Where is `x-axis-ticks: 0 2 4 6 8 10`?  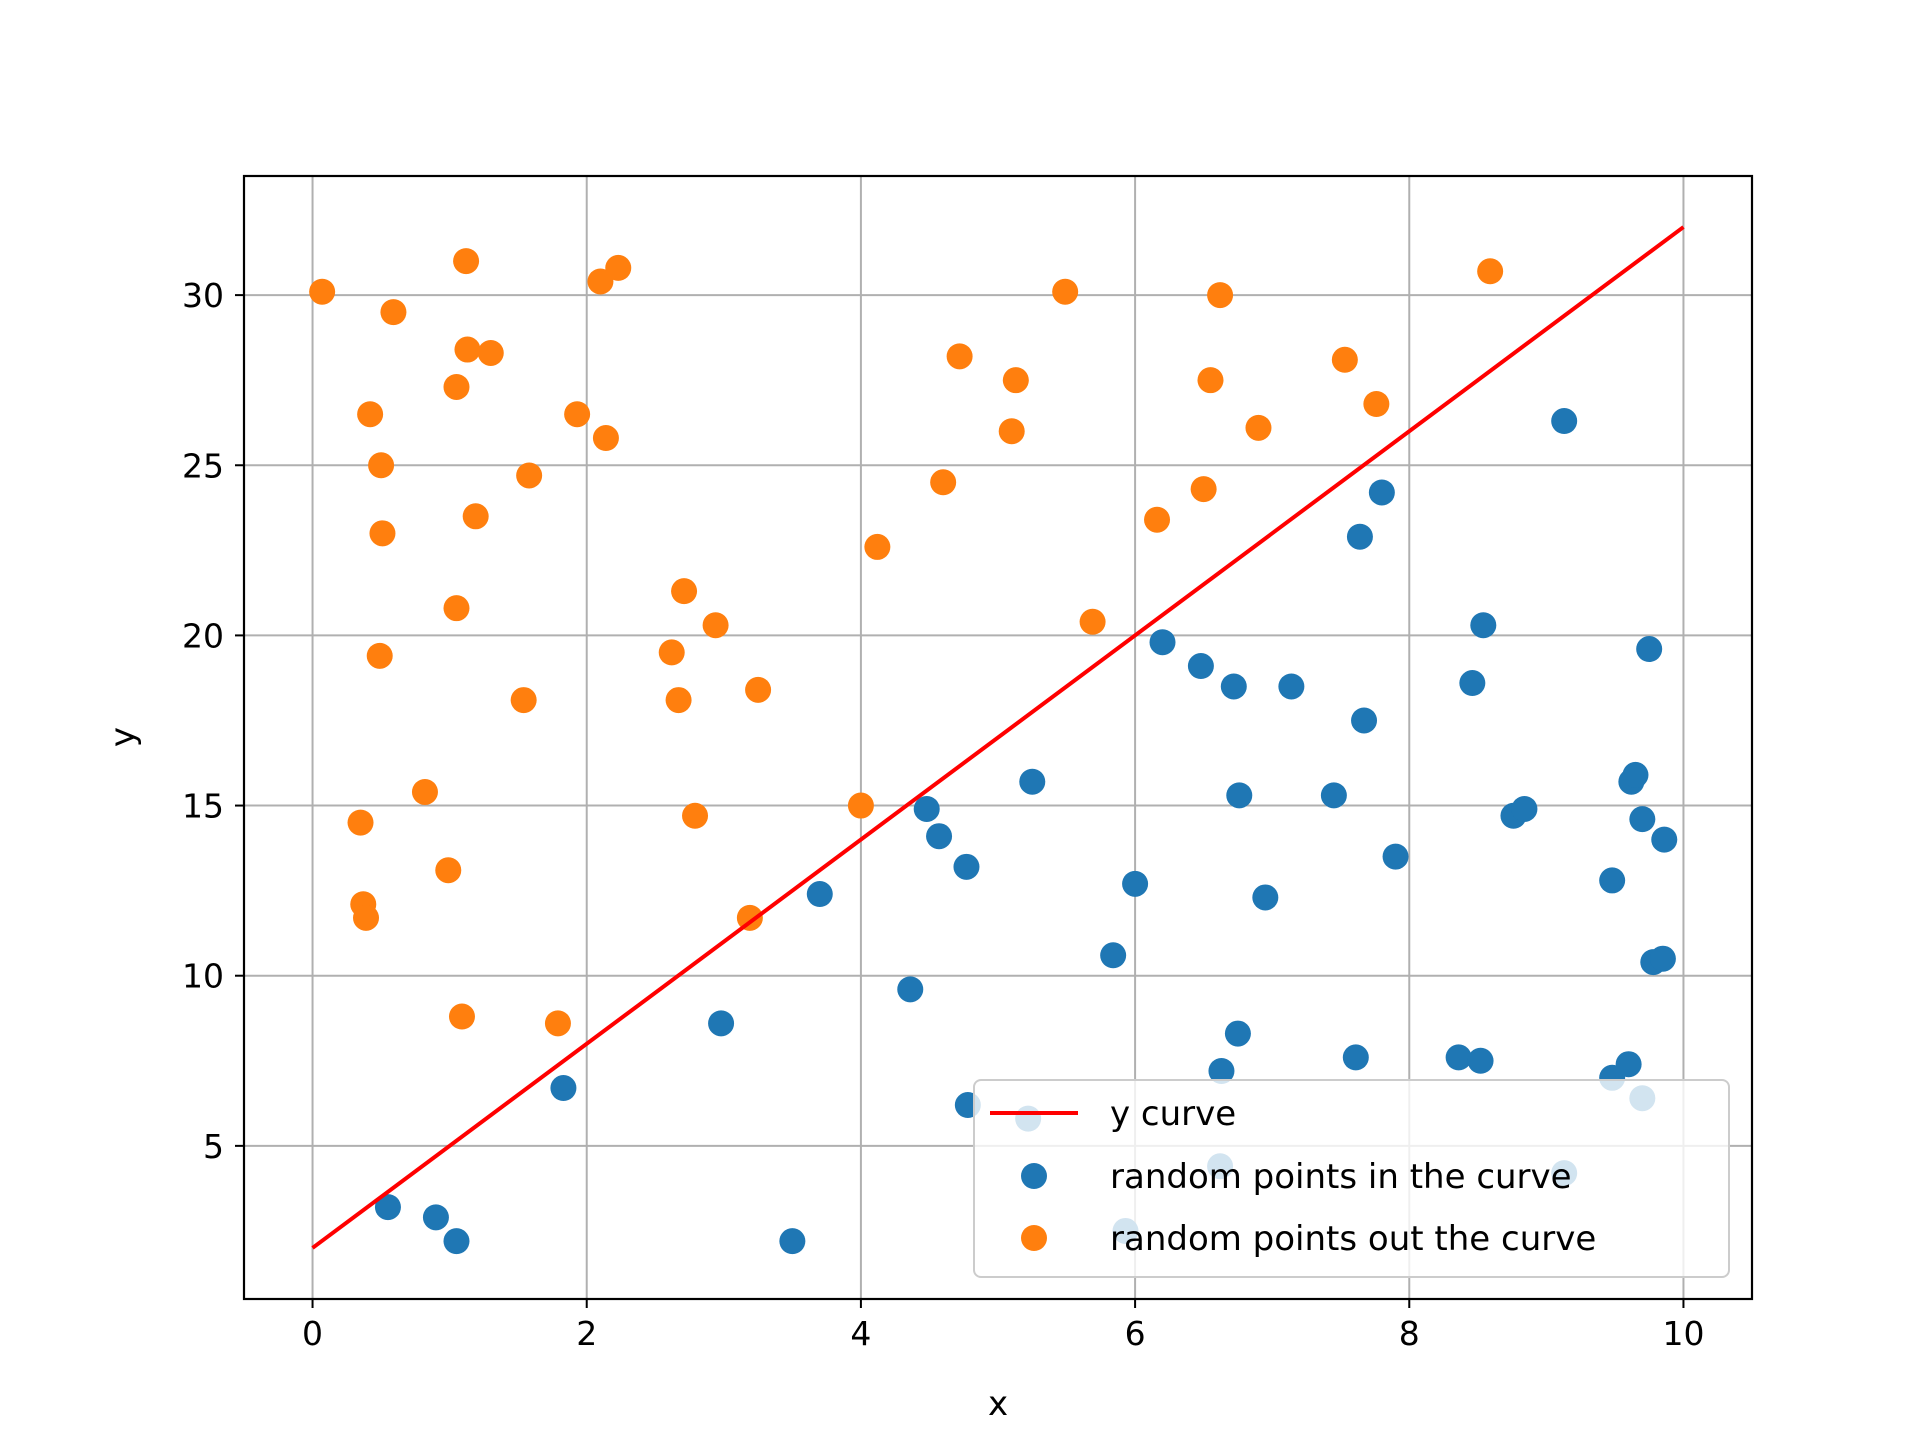
x-axis-ticks: 0 2 4 6 8 10 is located at coordinates (1003, 1326).